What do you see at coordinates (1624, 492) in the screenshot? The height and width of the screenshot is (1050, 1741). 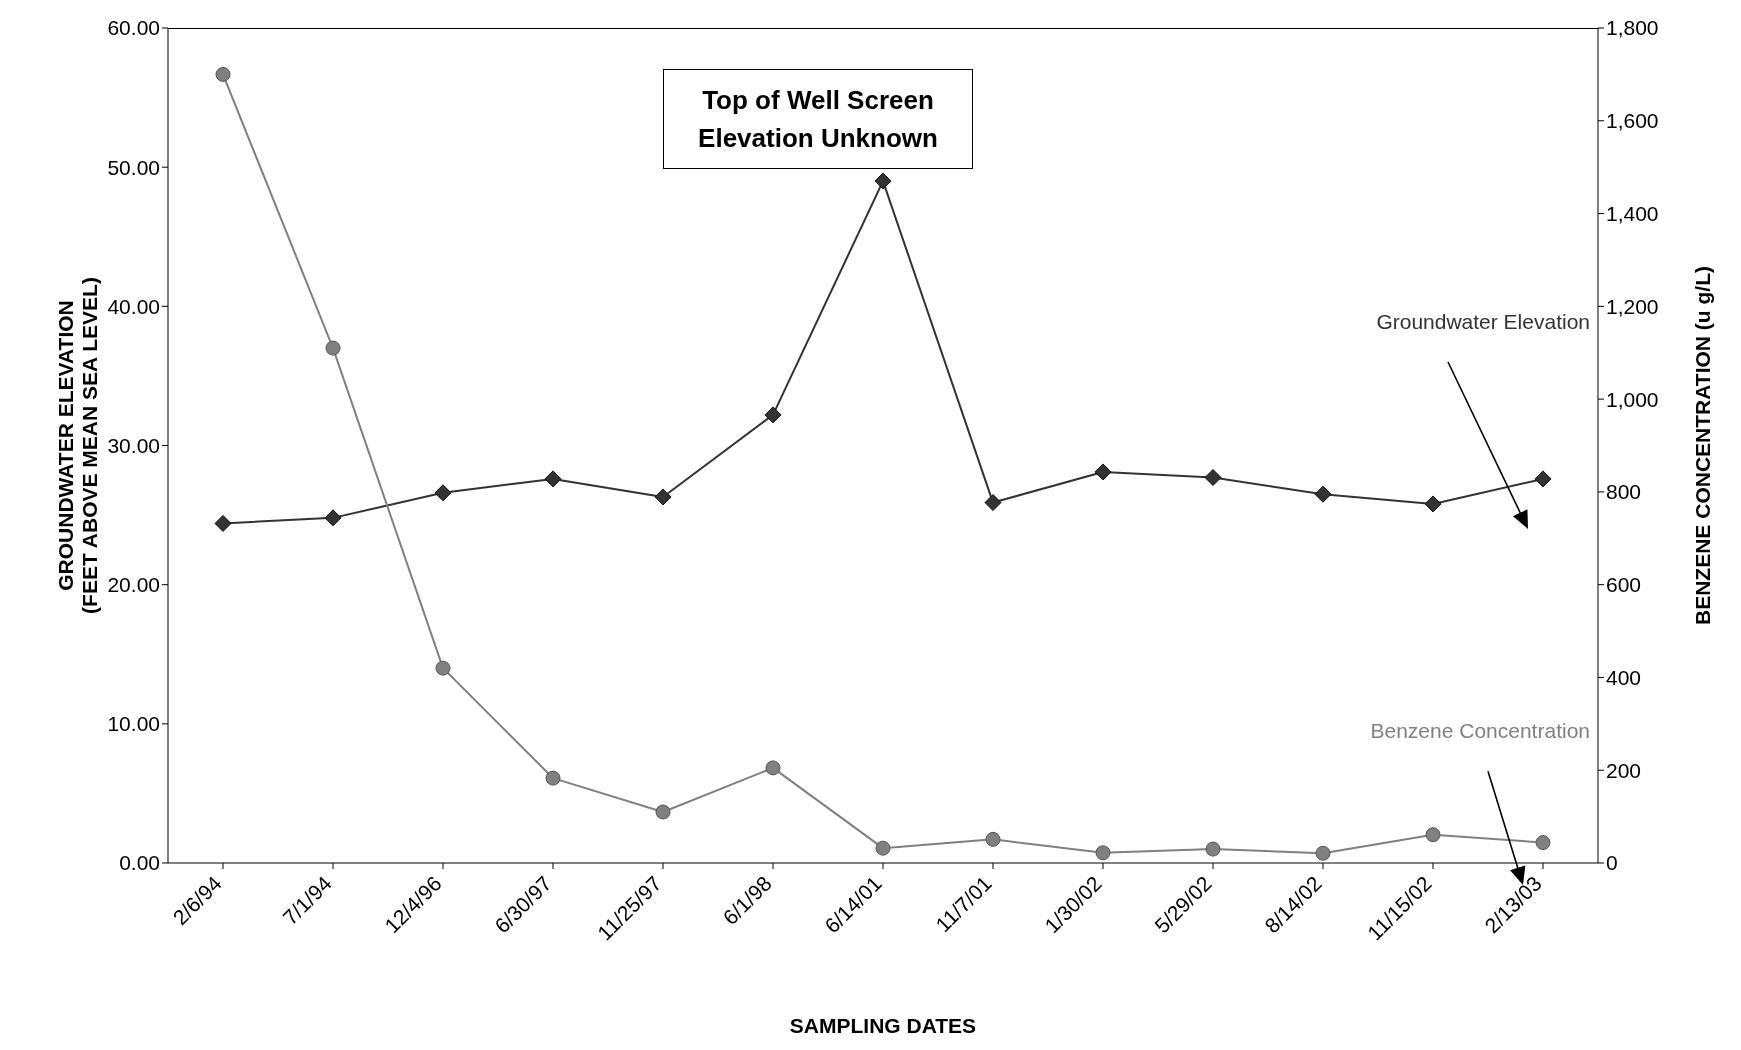 I see `y2-tick-label: 800` at bounding box center [1624, 492].